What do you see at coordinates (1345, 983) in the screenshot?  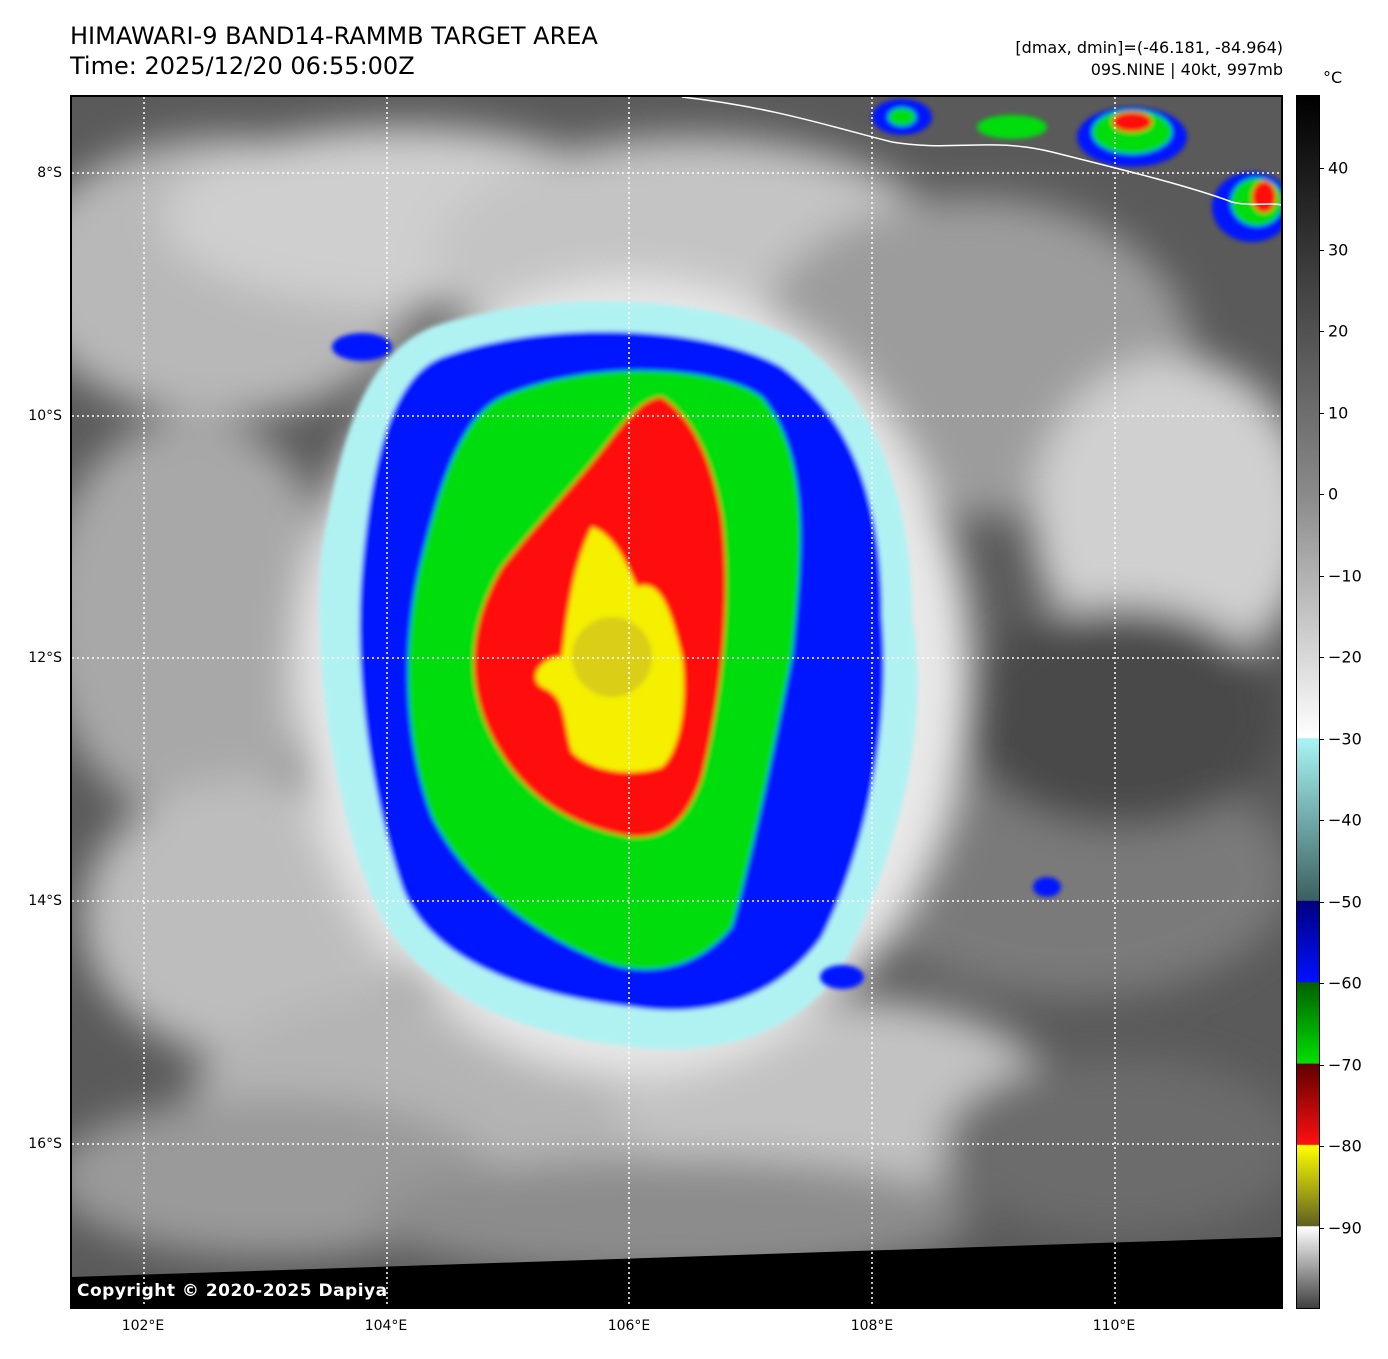 I see `colorbar-tick-label: −60` at bounding box center [1345, 983].